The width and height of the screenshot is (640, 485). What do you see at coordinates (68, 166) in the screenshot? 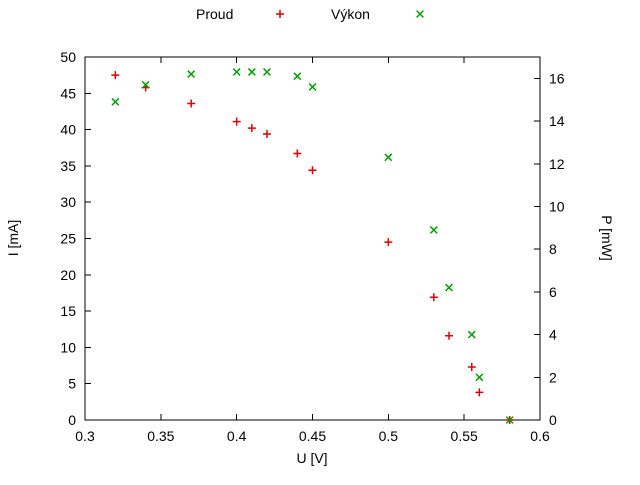
I see `y-tick-label: 35` at bounding box center [68, 166].